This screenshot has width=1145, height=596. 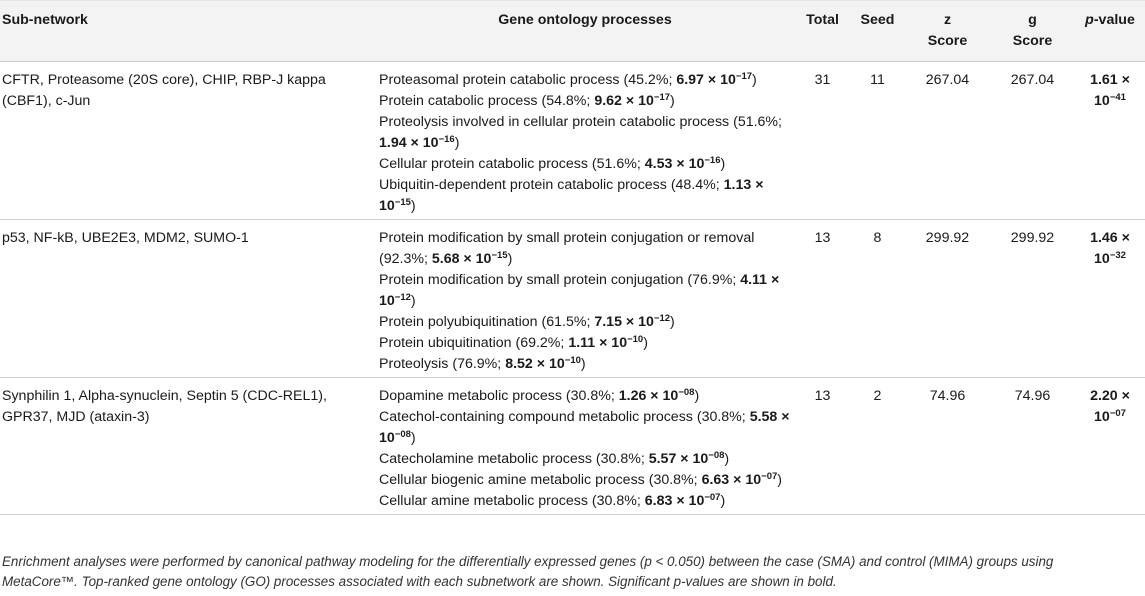 What do you see at coordinates (445, 343) in the screenshot?
I see `process-name: Protein ubiquitination` at bounding box center [445, 343].